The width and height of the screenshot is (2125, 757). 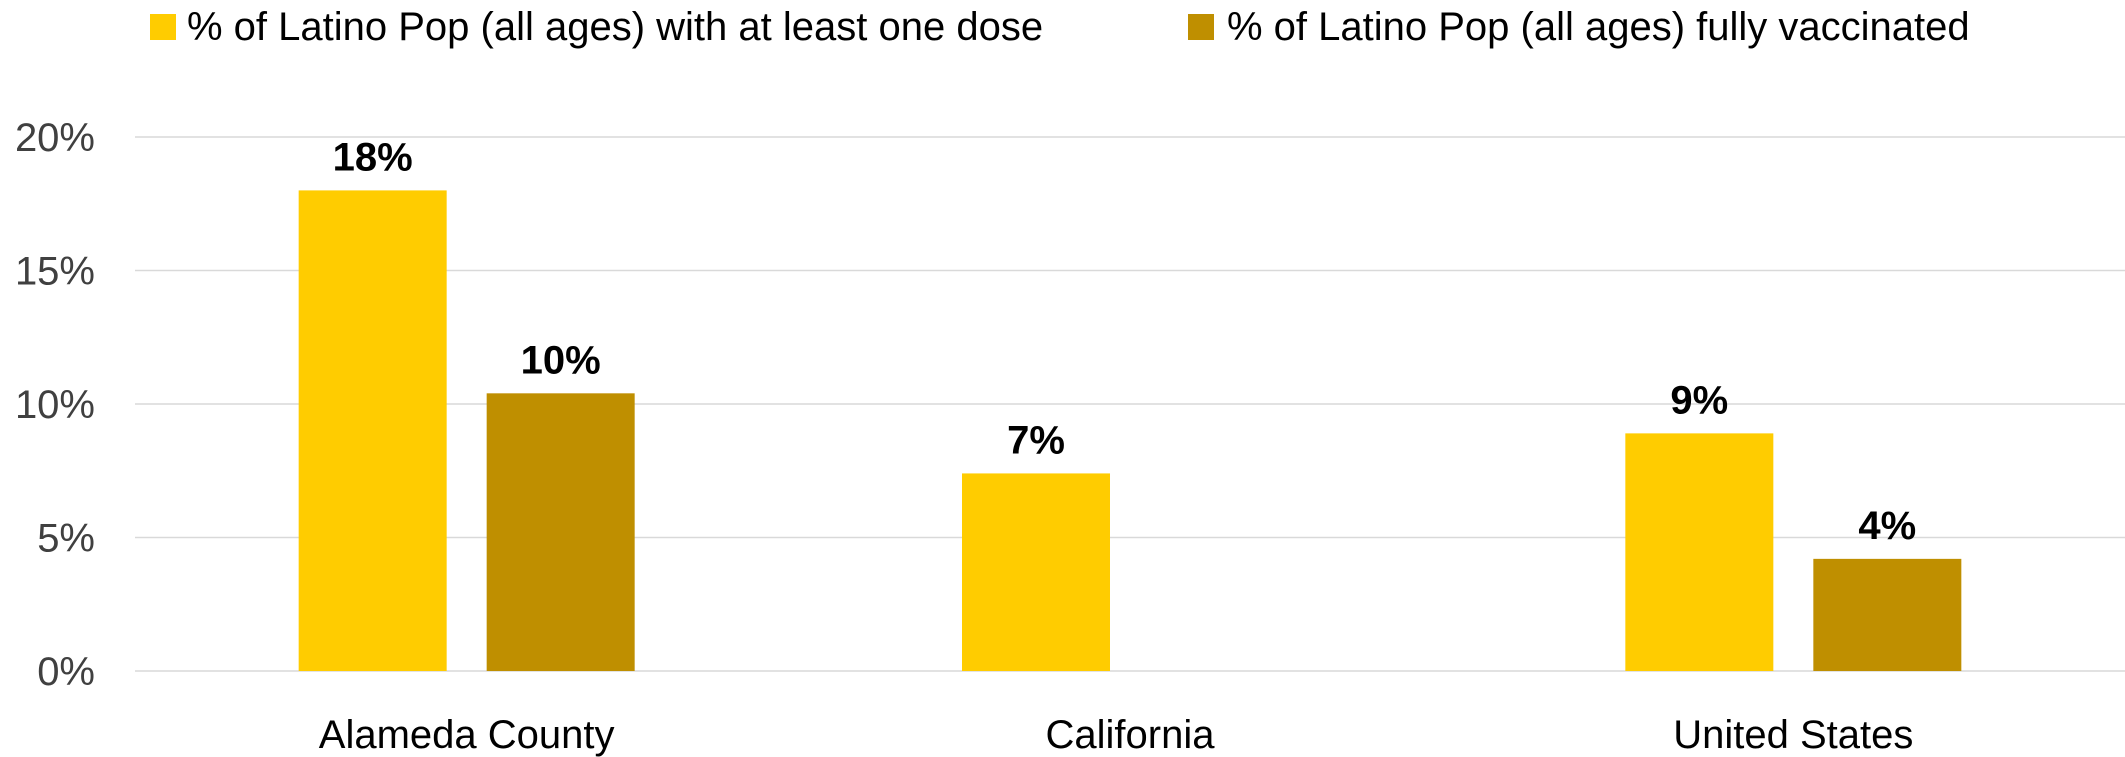 I want to click on data-label: 10%, so click(x=561, y=360).